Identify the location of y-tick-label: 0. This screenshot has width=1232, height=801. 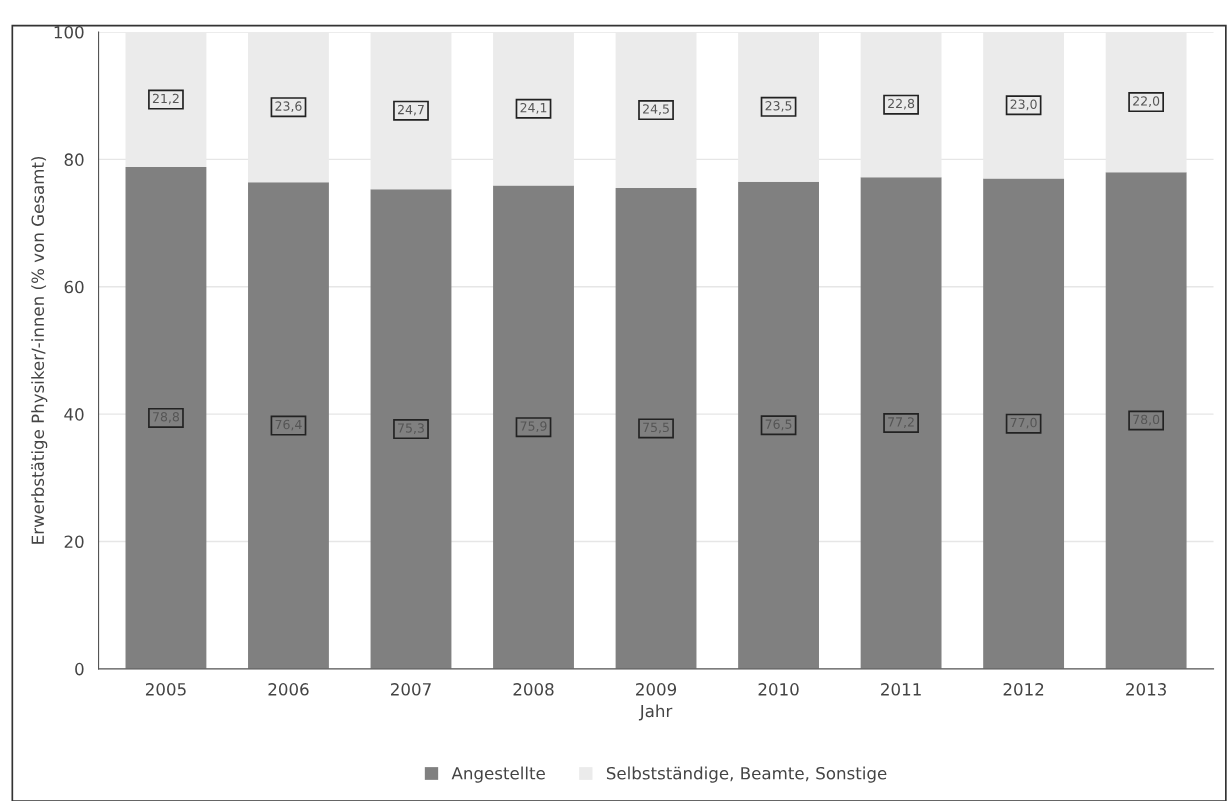
(79, 669).